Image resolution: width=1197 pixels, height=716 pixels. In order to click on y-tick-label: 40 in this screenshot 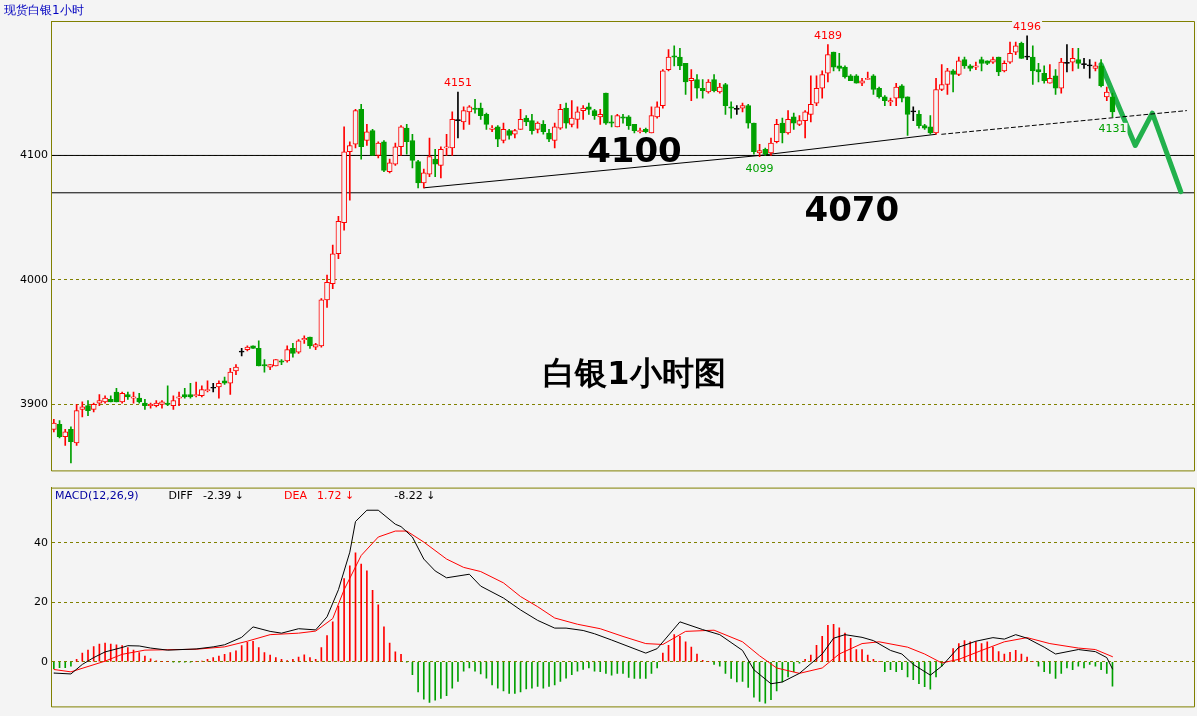, I will do `click(41, 542)`.